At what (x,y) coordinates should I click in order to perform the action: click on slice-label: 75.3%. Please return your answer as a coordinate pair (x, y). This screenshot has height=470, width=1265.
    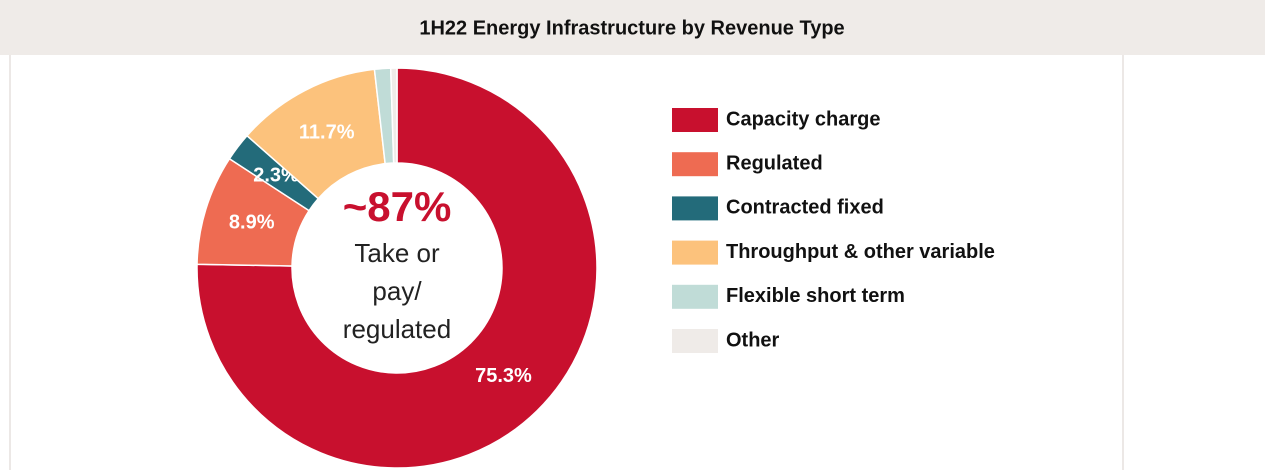
    Looking at the image, I should click on (503, 376).